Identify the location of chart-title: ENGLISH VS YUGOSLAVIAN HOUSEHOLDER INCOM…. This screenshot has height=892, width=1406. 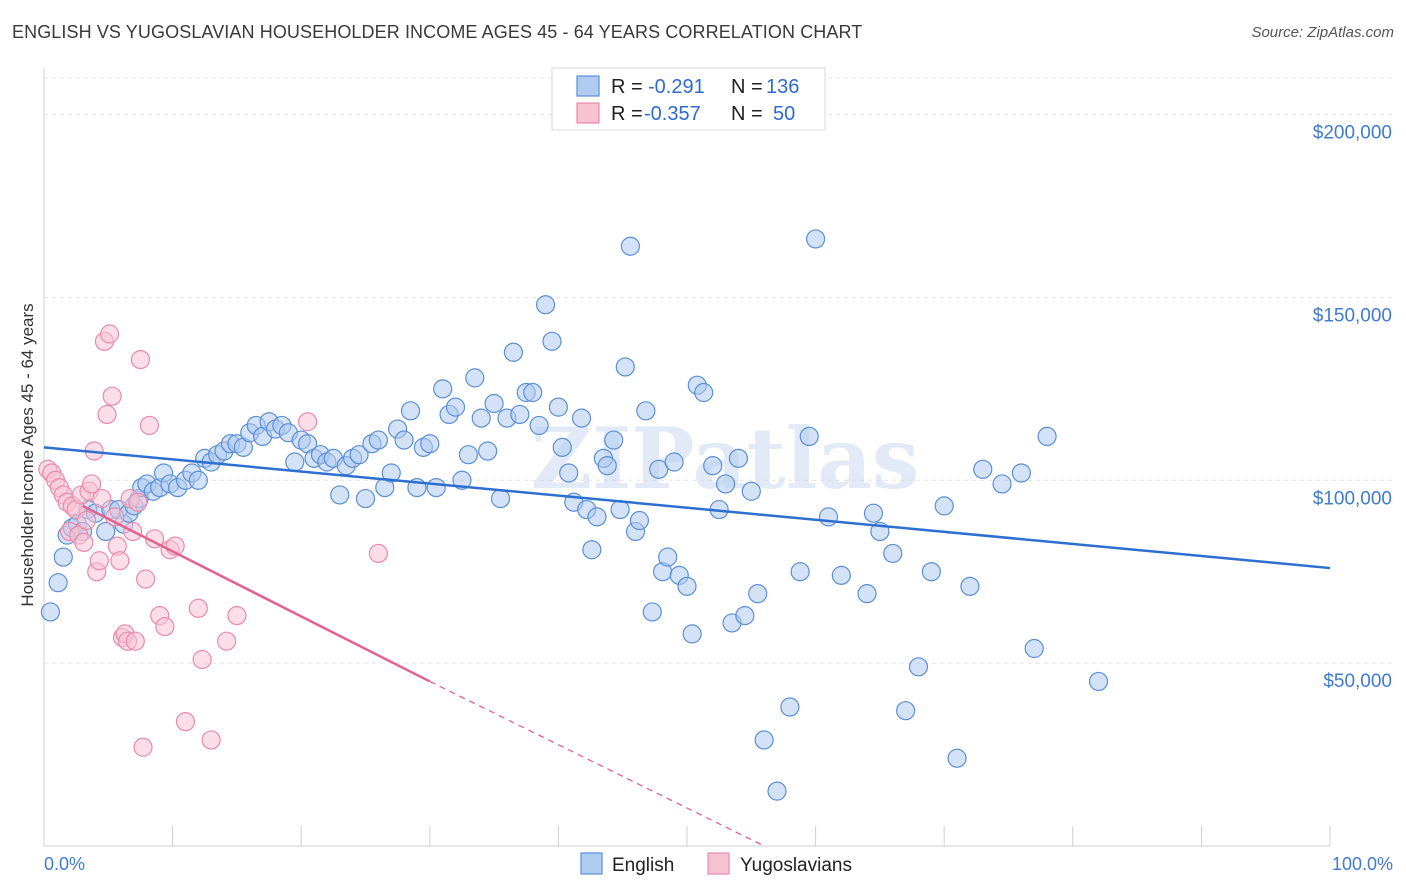
(437, 32).